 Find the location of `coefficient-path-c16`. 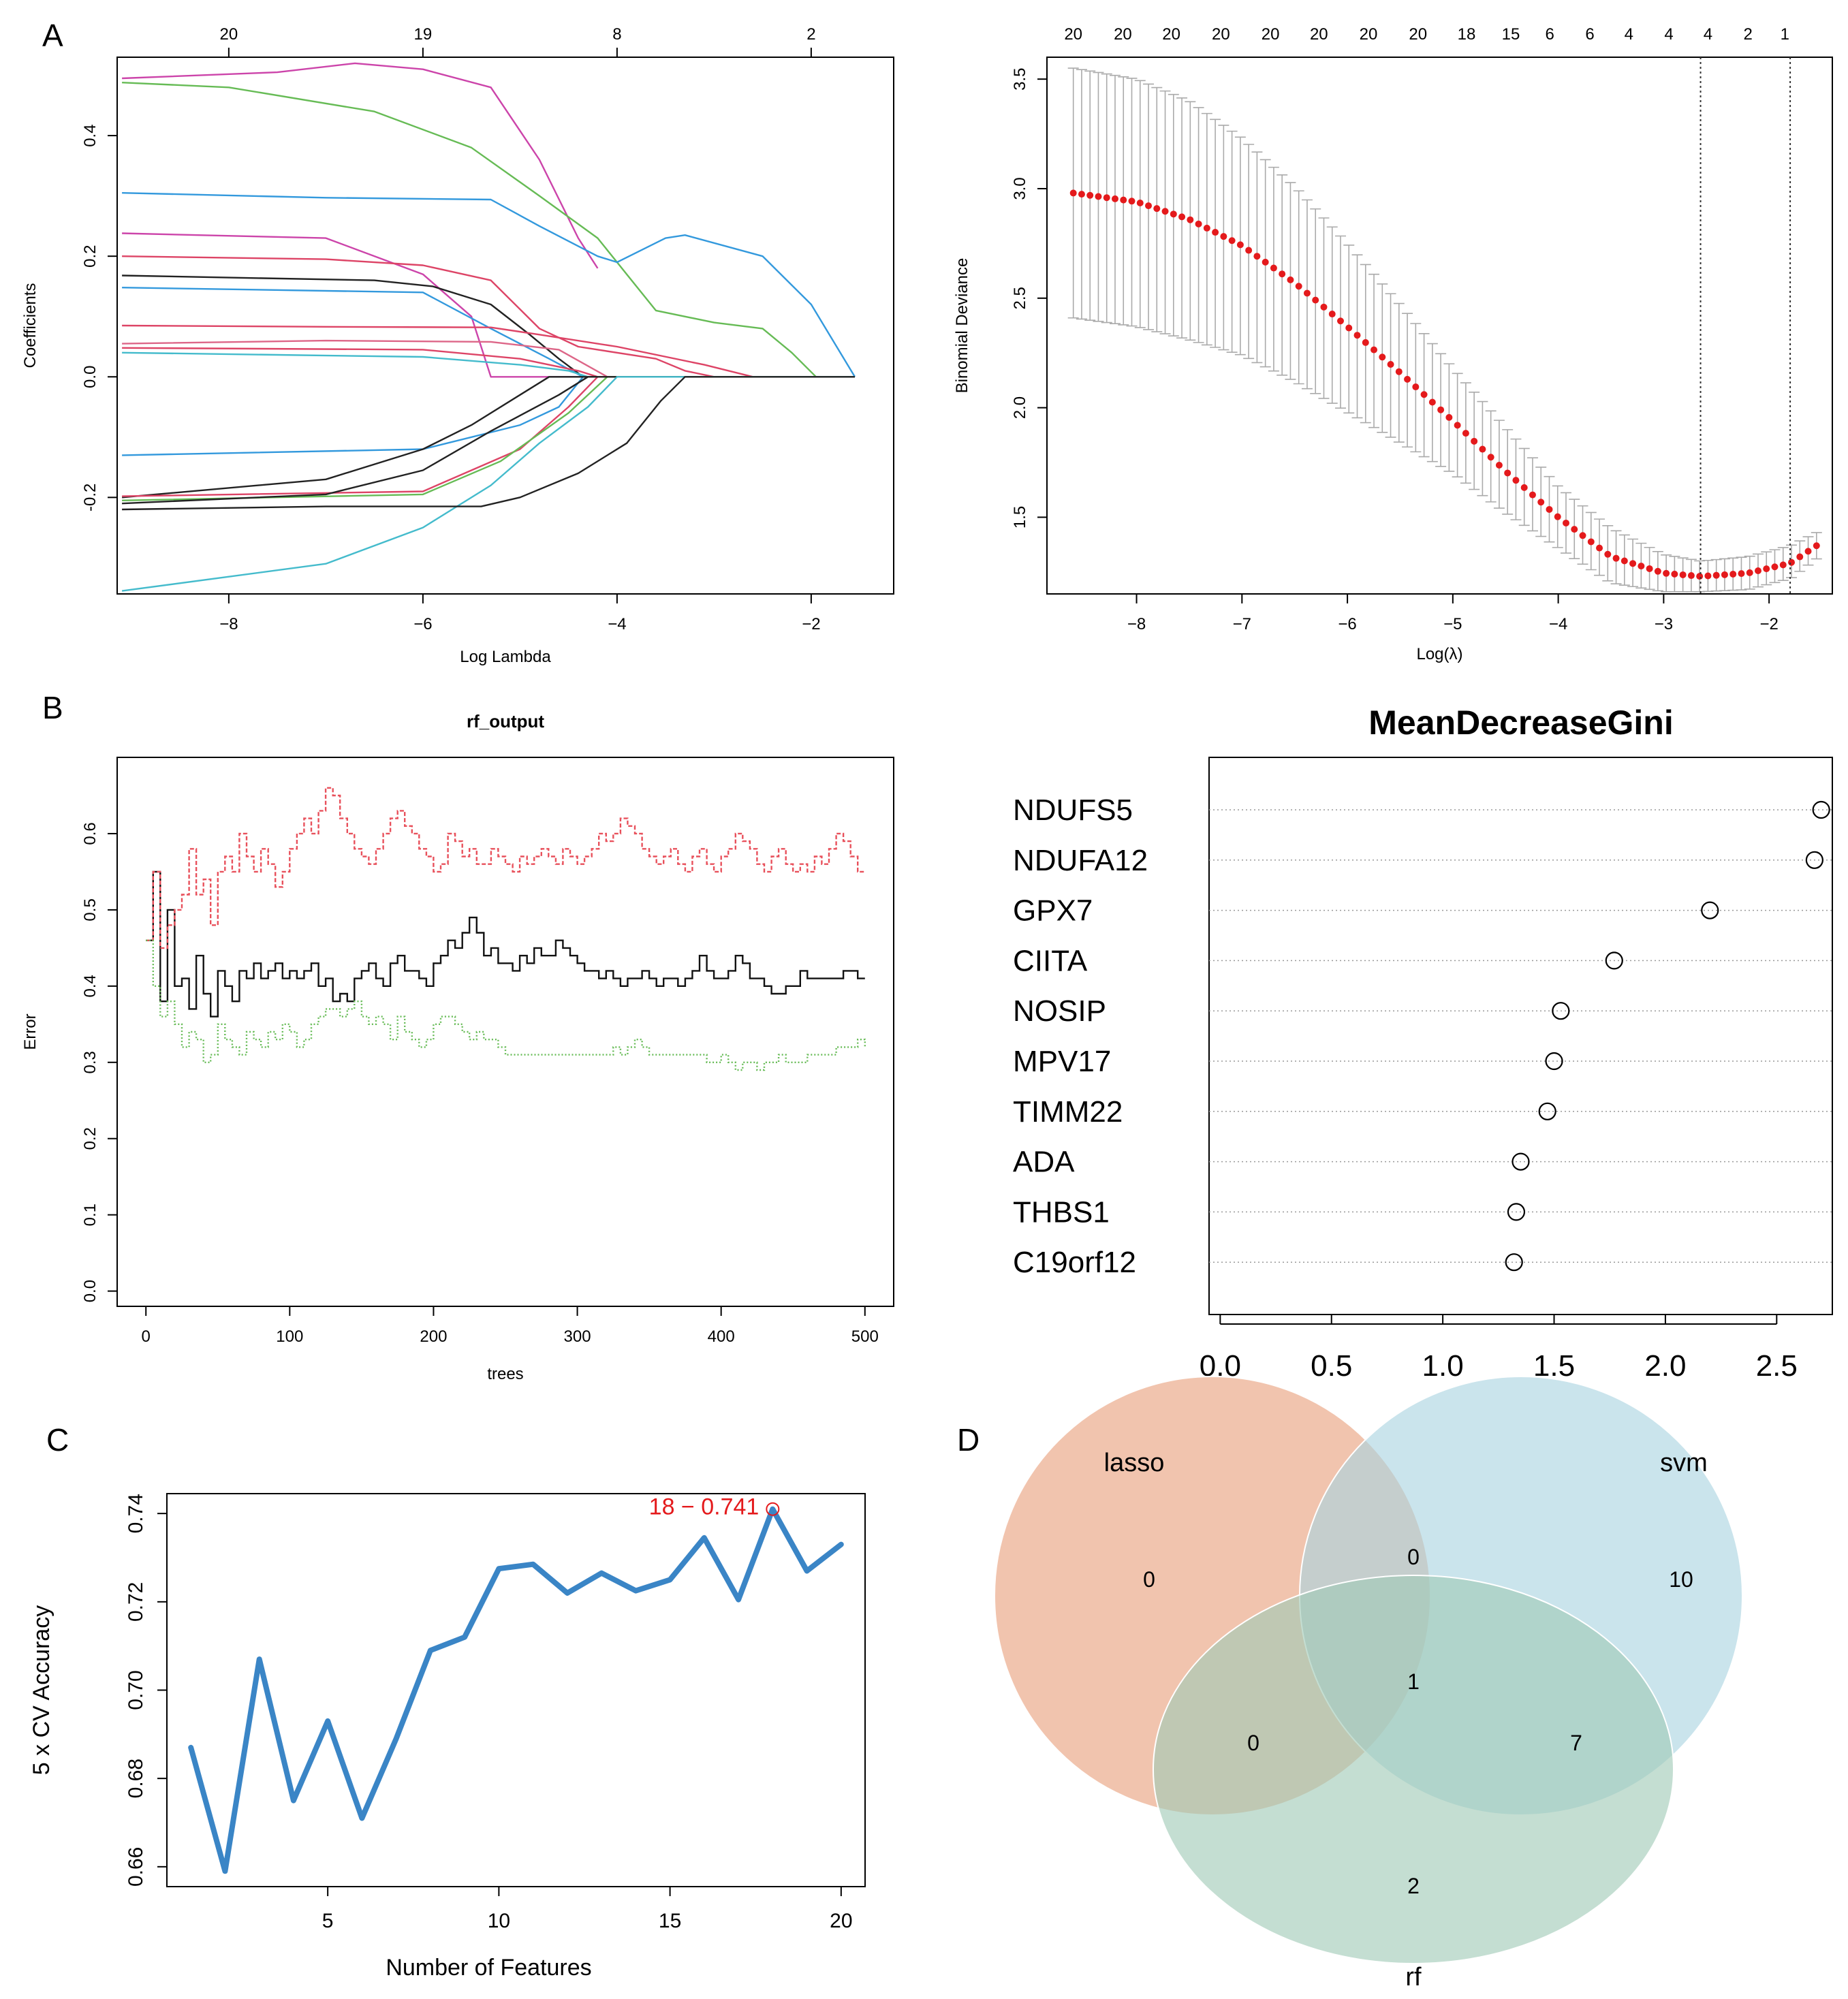

coefficient-path-c16 is located at coordinates (488, 441).